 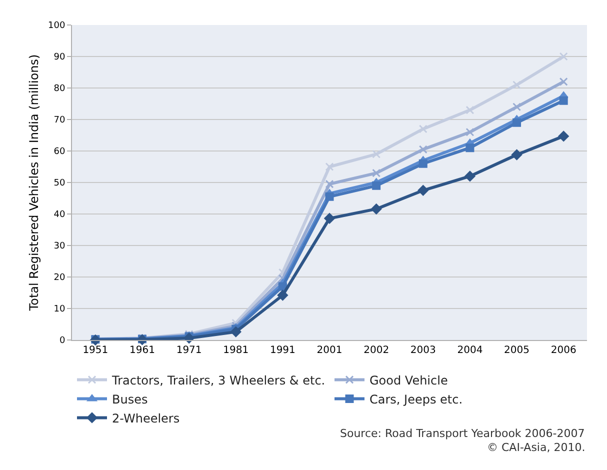 I want to click on y-tick-label: 60, so click(x=60, y=152).